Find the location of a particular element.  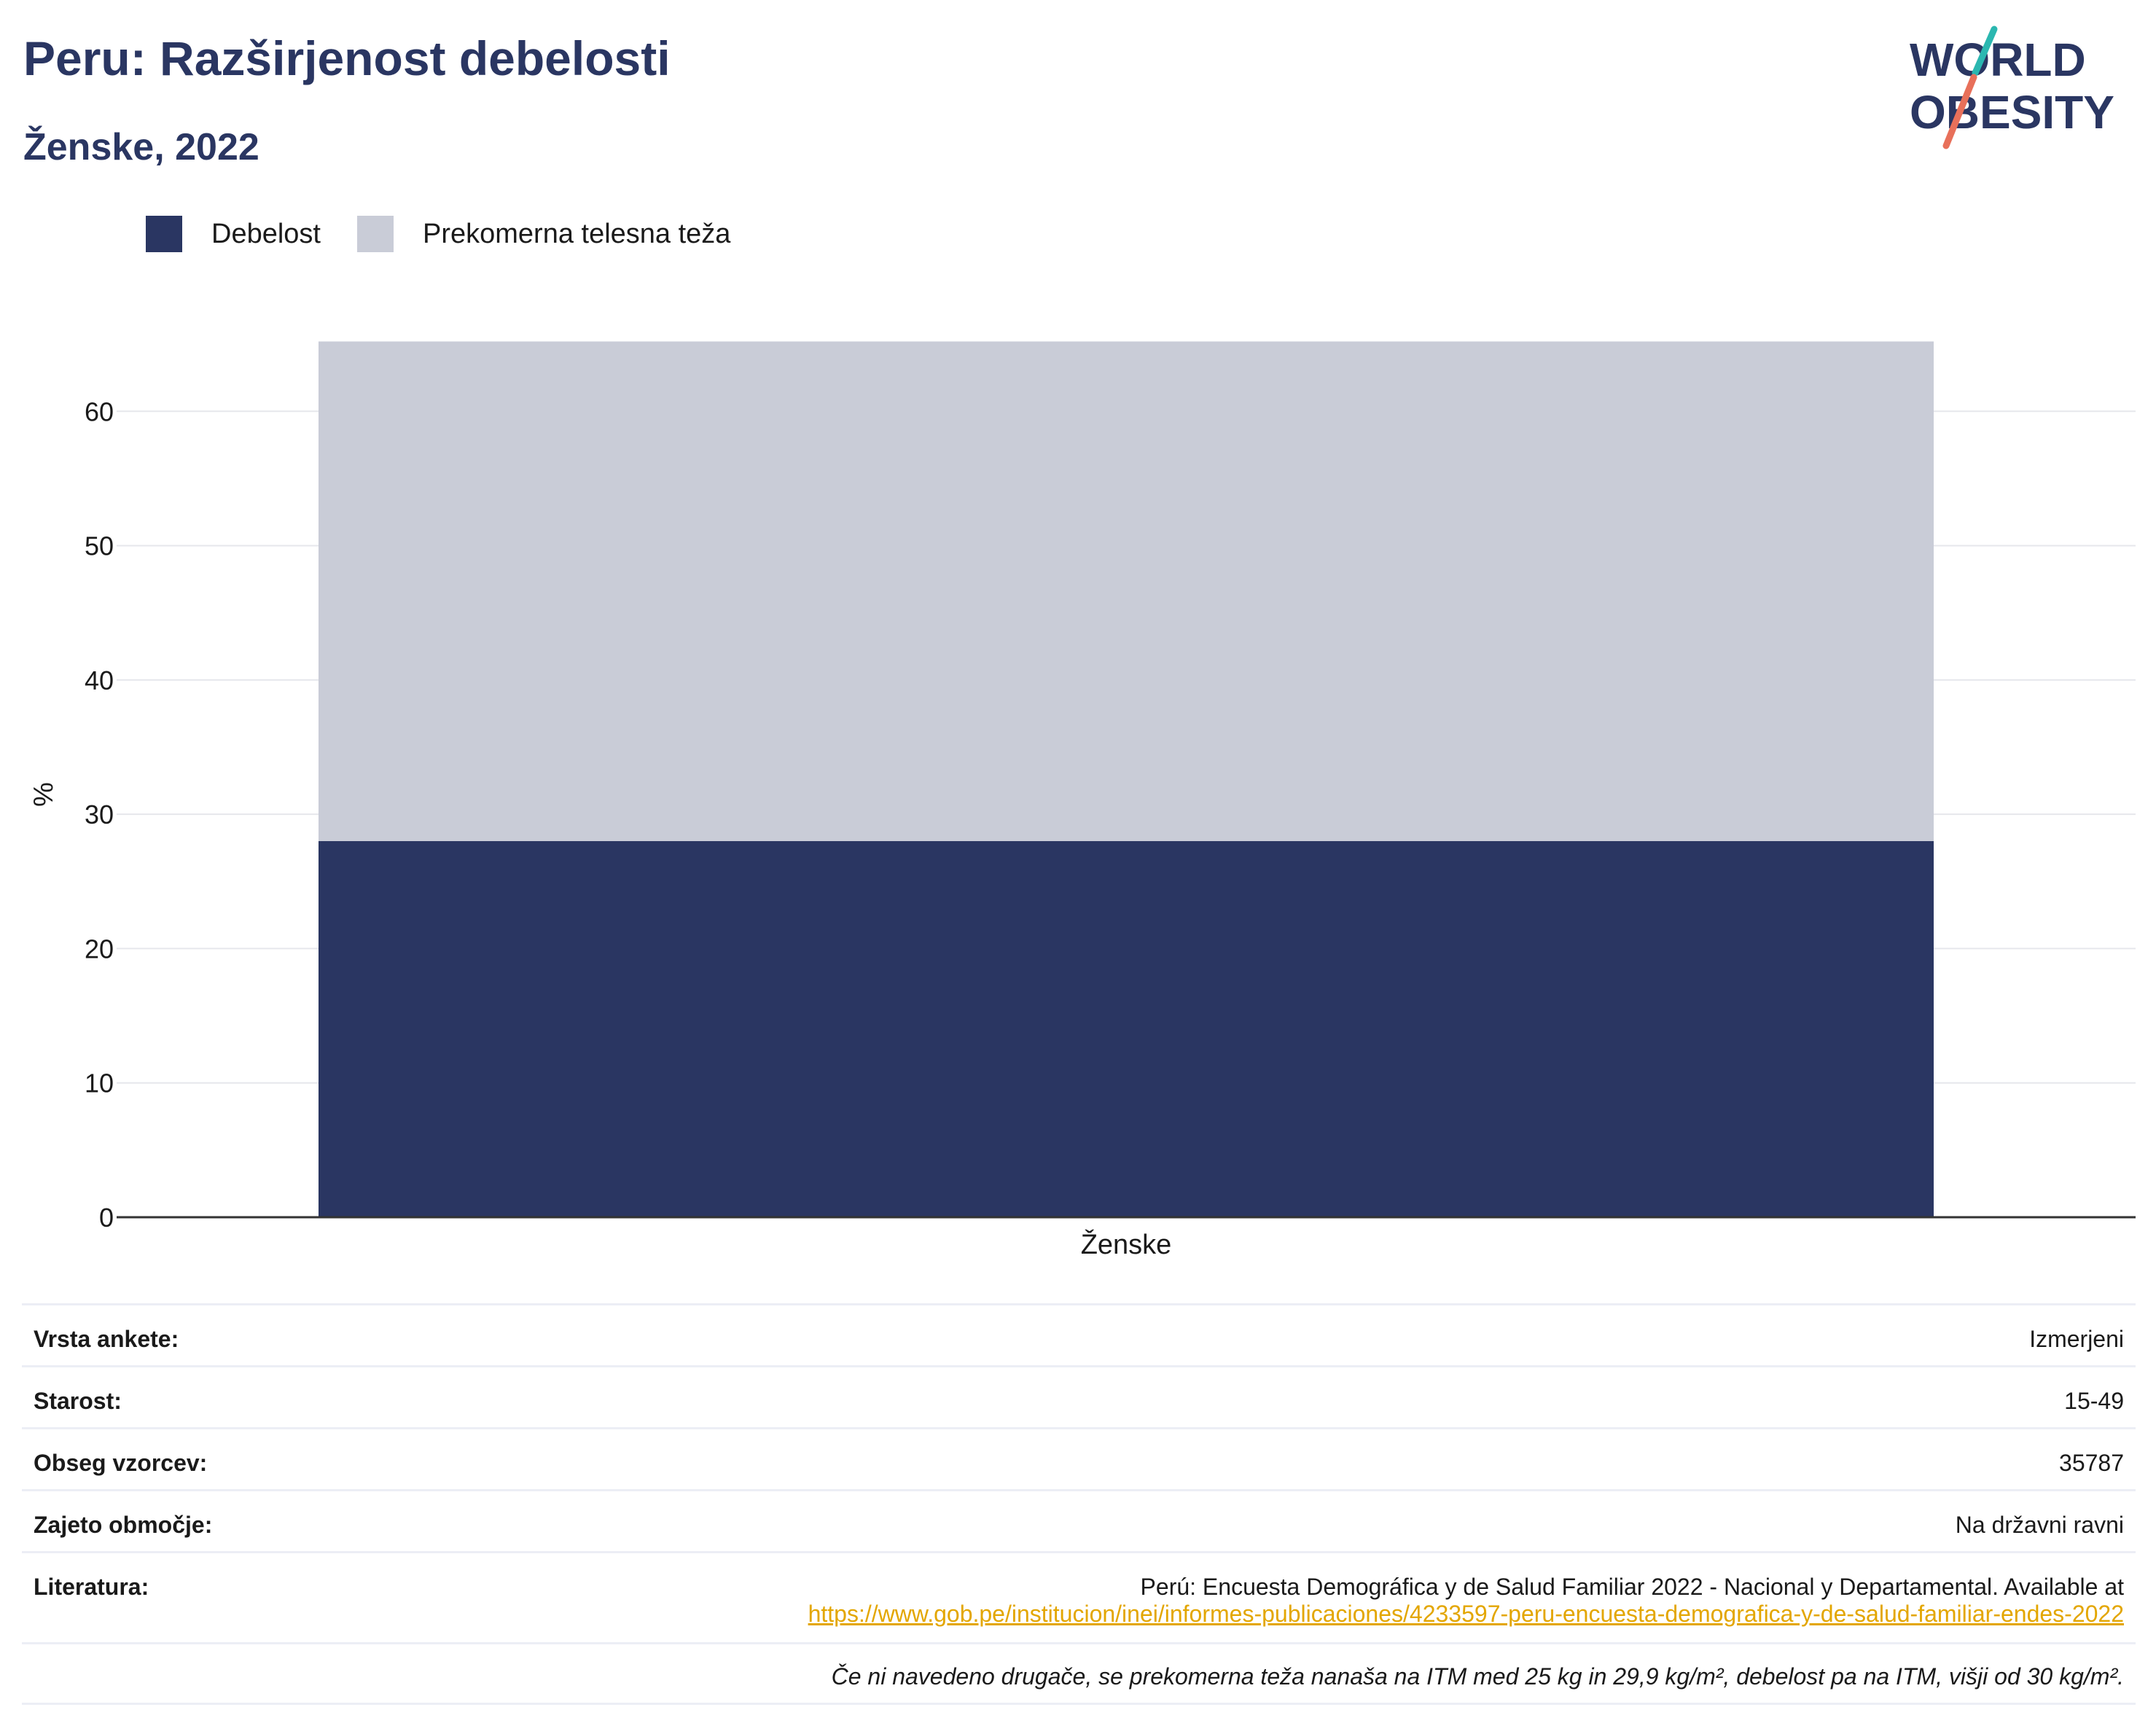

logo-text-obesity: OBESITY is located at coordinates (2012, 112).